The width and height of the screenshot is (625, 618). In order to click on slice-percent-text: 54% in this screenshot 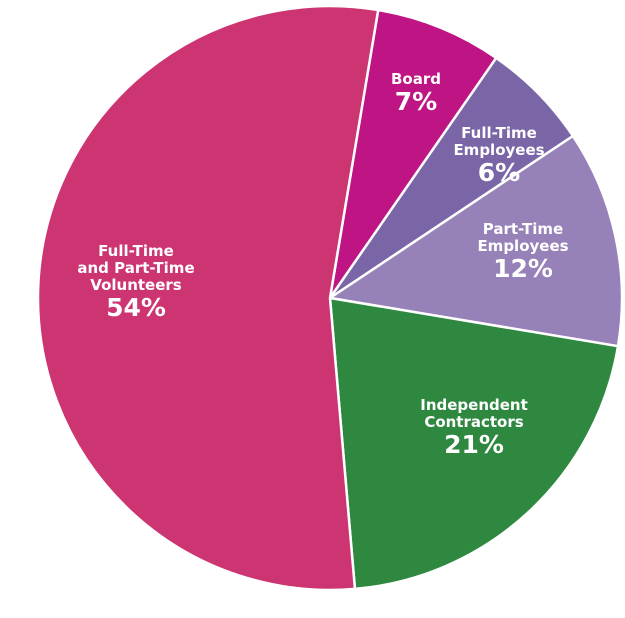, I will do `click(136, 307)`.